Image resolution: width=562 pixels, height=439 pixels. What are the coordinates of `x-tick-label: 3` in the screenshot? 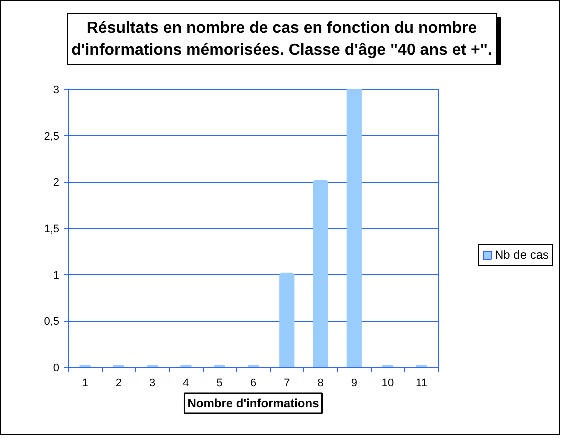 It's located at (153, 384).